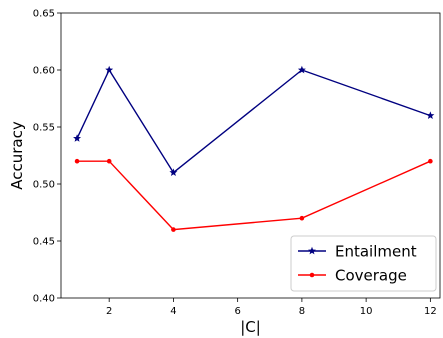 This screenshot has width=443, height=338. What do you see at coordinates (109, 311) in the screenshot?
I see `x-tick-label: 2` at bounding box center [109, 311].